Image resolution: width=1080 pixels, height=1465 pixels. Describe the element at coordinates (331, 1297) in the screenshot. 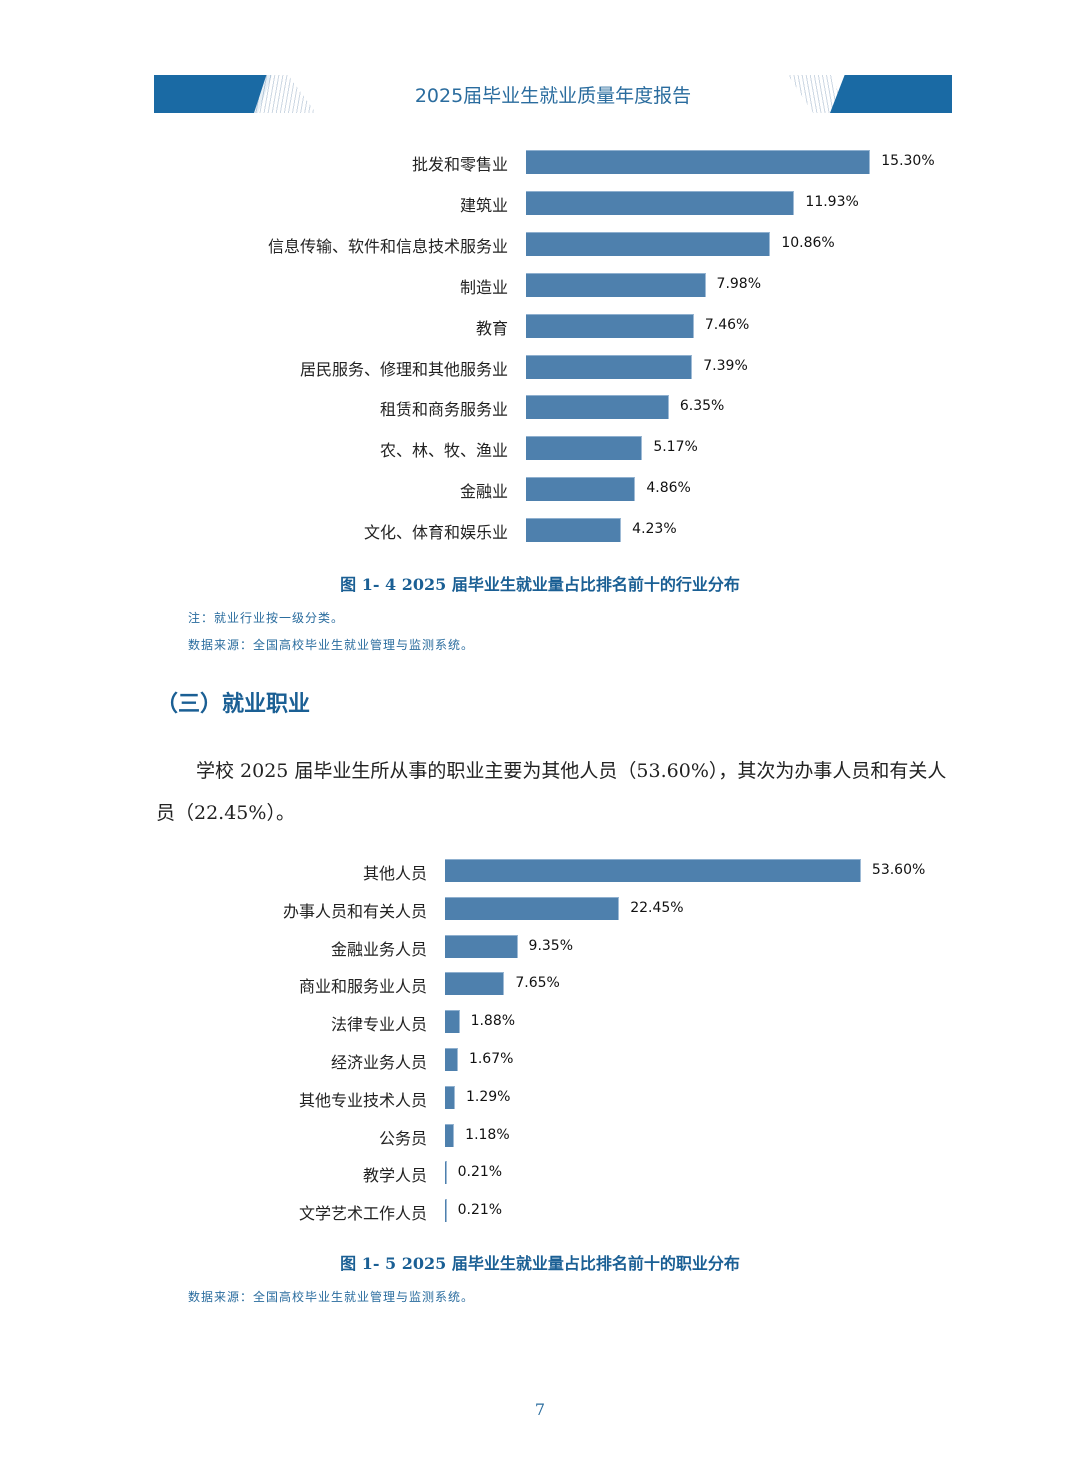

I see `figure-5-source: 数据来源：全国高校毕业生就业管理与监测系统。` at that location.